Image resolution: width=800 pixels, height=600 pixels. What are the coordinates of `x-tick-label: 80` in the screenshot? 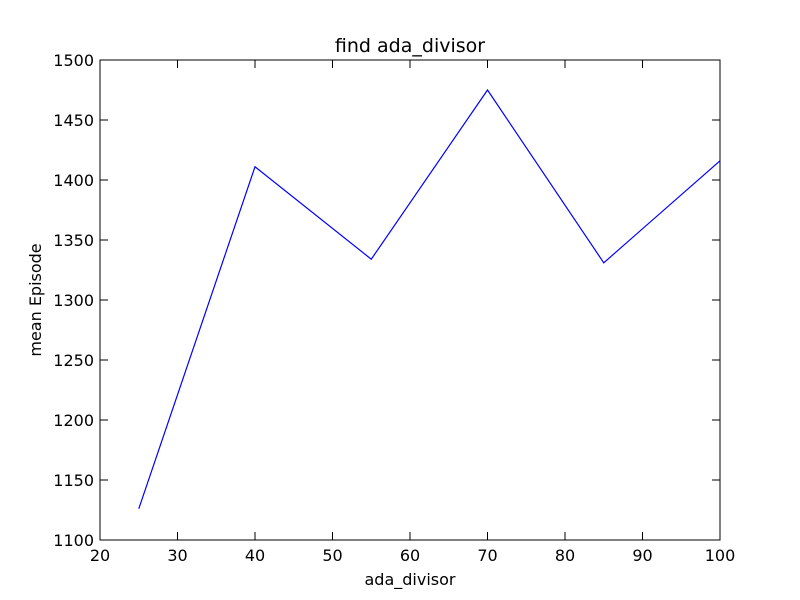 It's located at (565, 555).